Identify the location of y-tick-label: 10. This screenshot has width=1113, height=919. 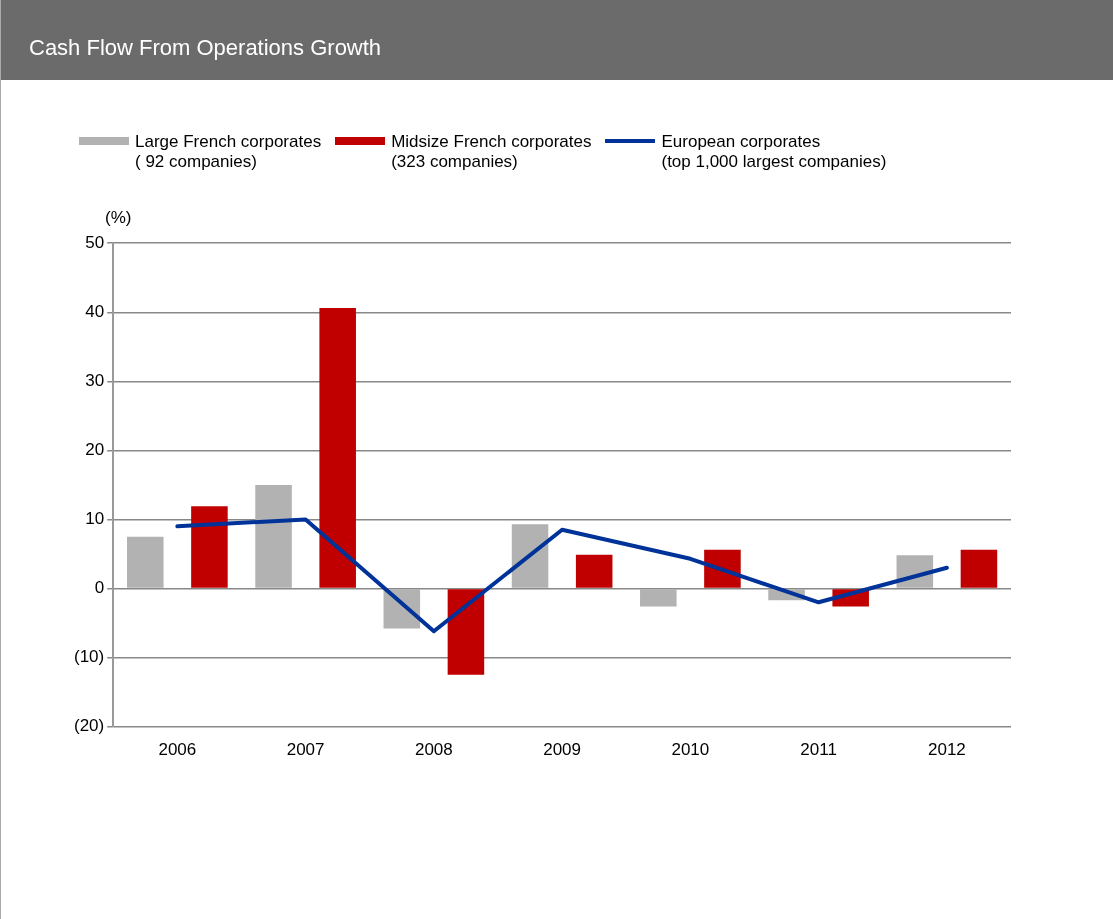
(95, 519).